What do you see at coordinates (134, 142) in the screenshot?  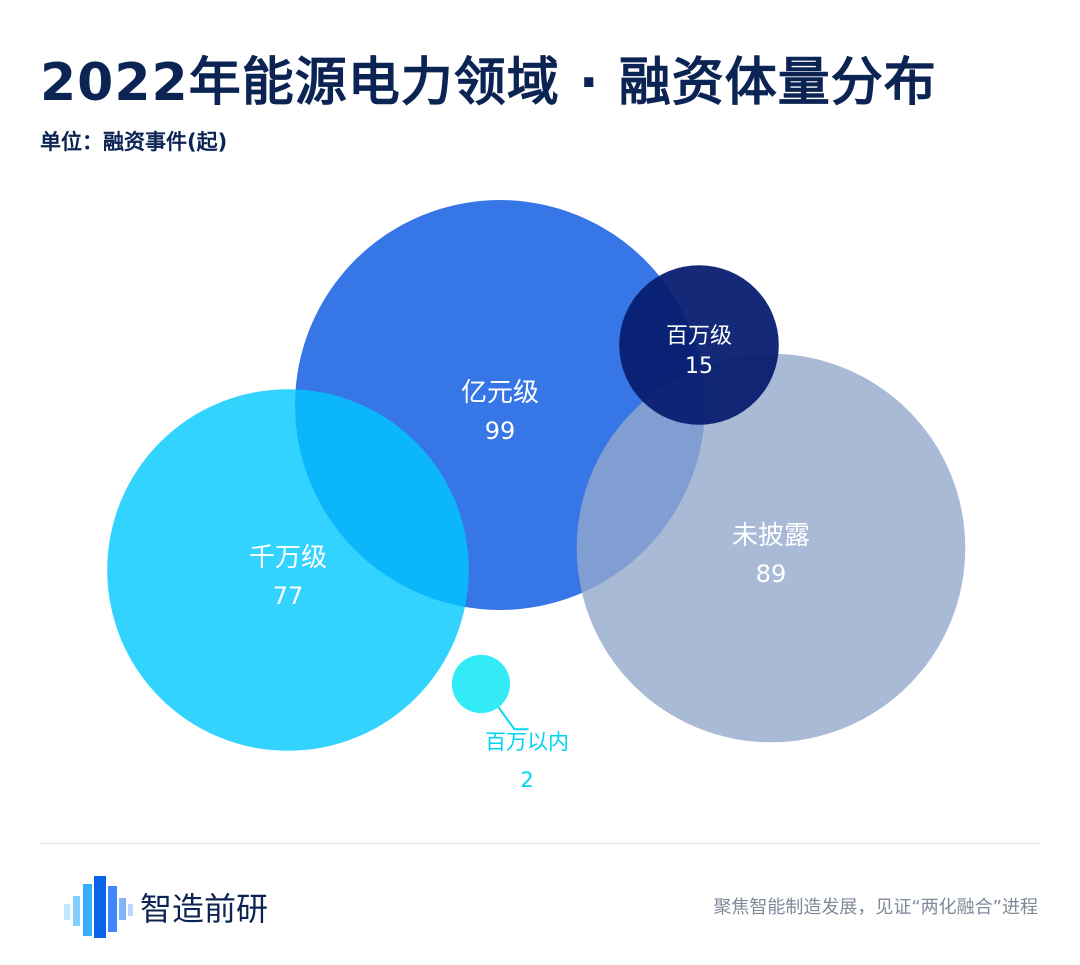 I see `unit-label: 单位：融资事件(起)` at bounding box center [134, 142].